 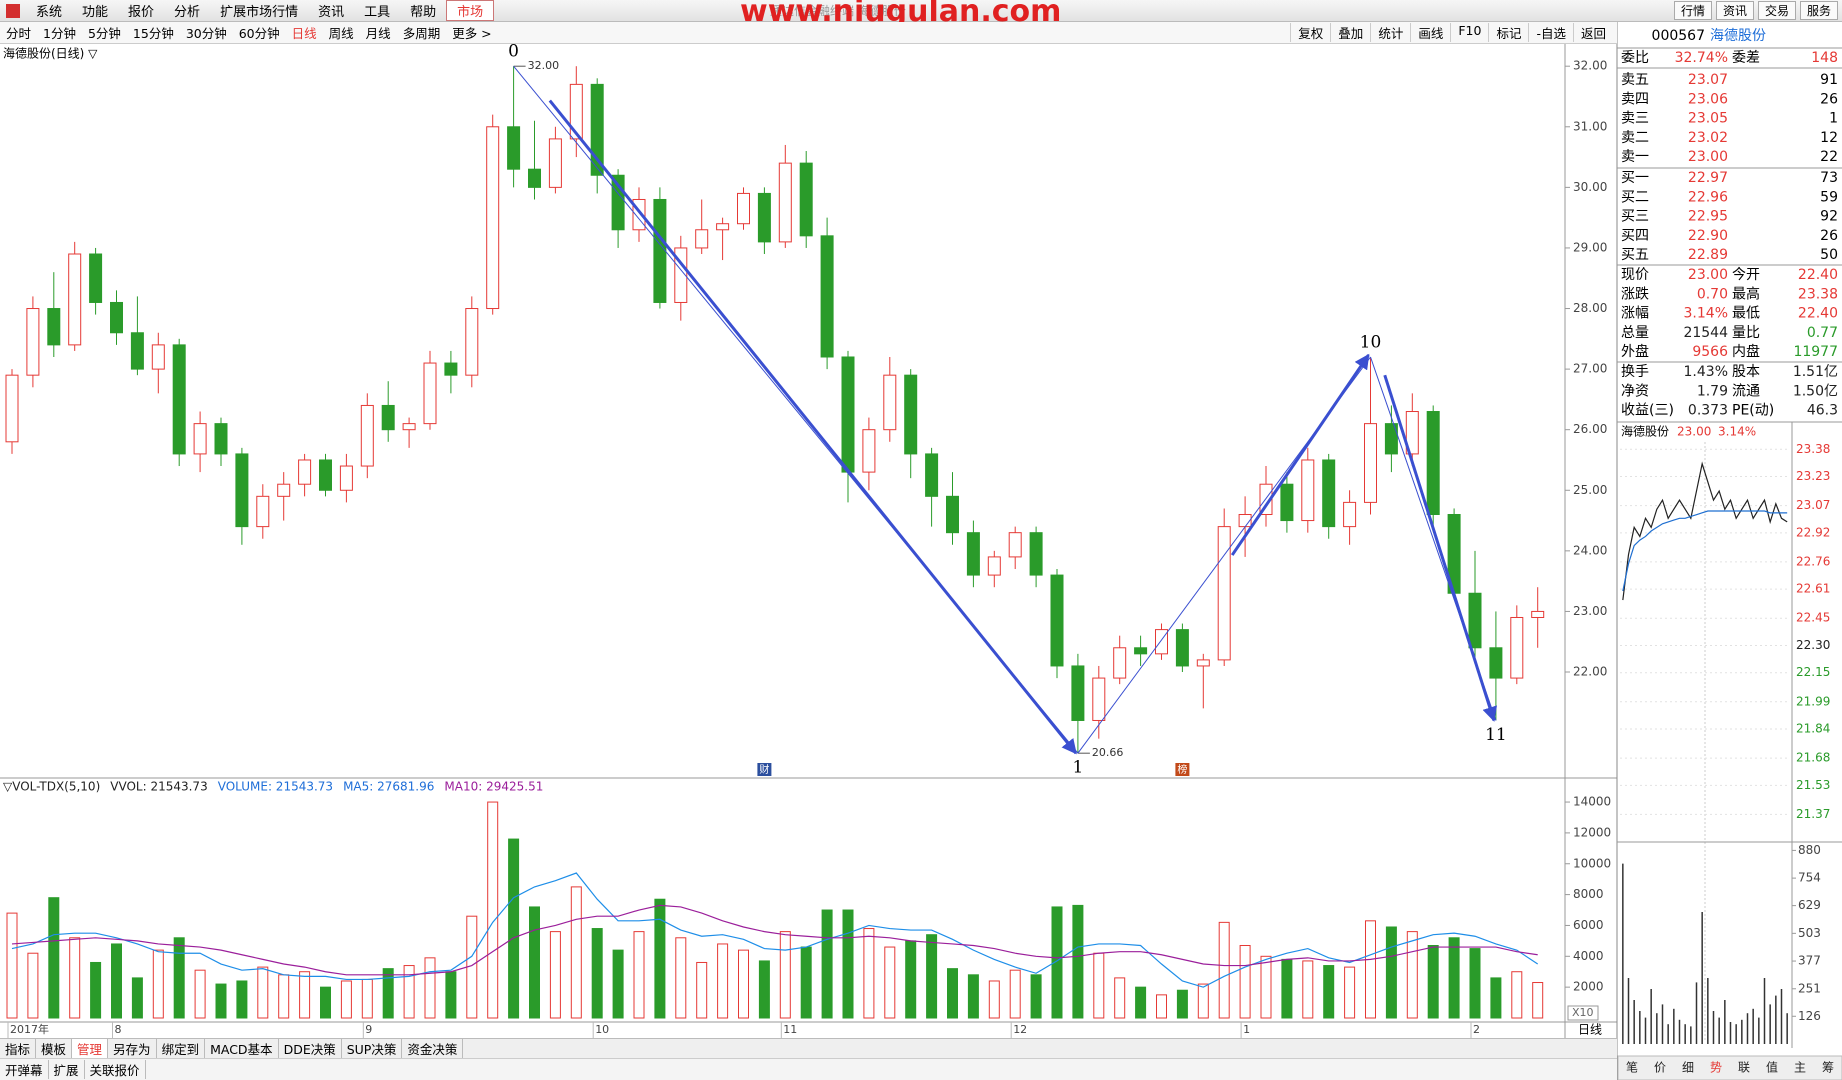 I want to click on tool-button: 复权, so click(x=1310, y=32).